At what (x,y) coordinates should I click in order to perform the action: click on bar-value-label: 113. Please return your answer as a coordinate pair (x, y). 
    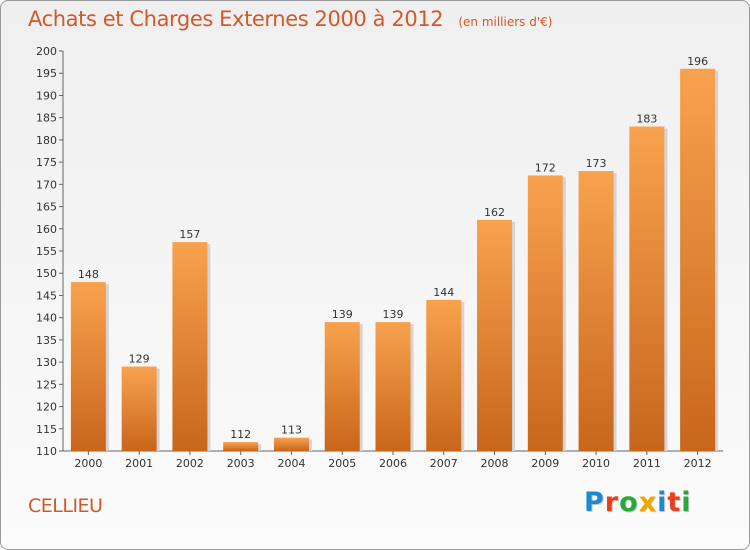
    Looking at the image, I should click on (291, 430).